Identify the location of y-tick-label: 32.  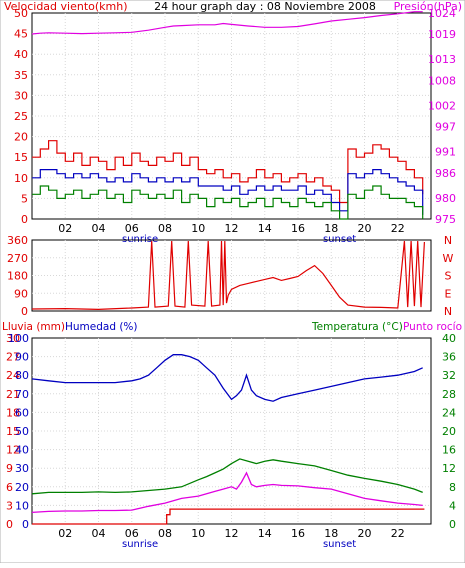
(449, 375).